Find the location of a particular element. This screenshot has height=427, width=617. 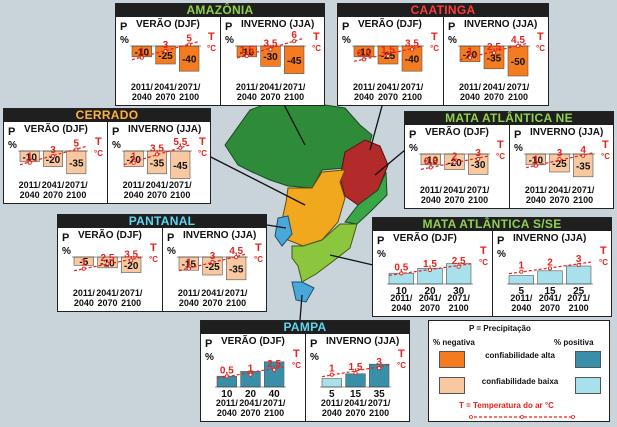

season-plot: 10 20 40 0,5 1 2,5 is located at coordinates (250, 379).